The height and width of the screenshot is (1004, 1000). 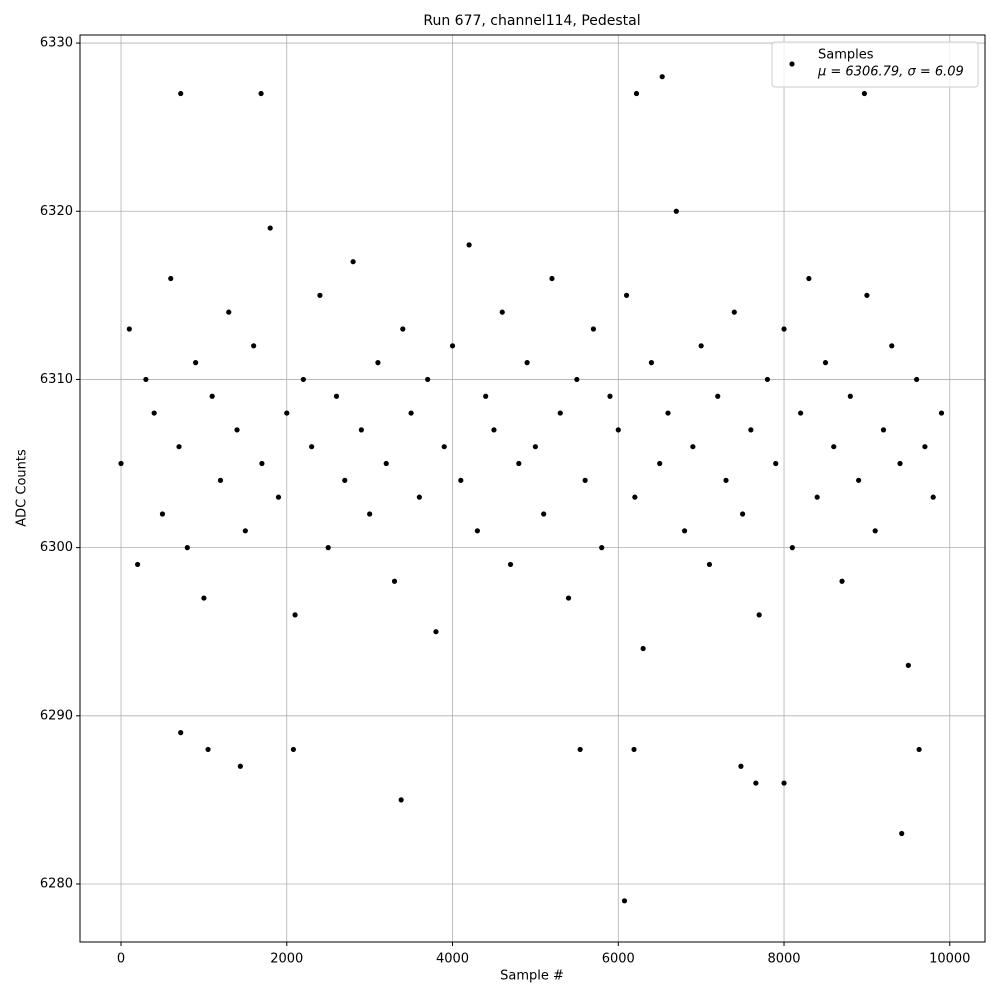 I want to click on x-tick-label: 2000, so click(x=286, y=959).